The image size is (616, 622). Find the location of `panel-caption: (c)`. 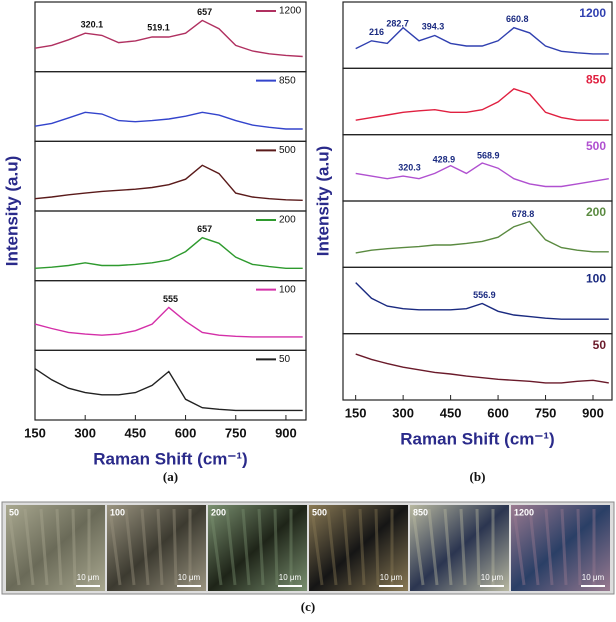

panel-caption: (c) is located at coordinates (308, 606).